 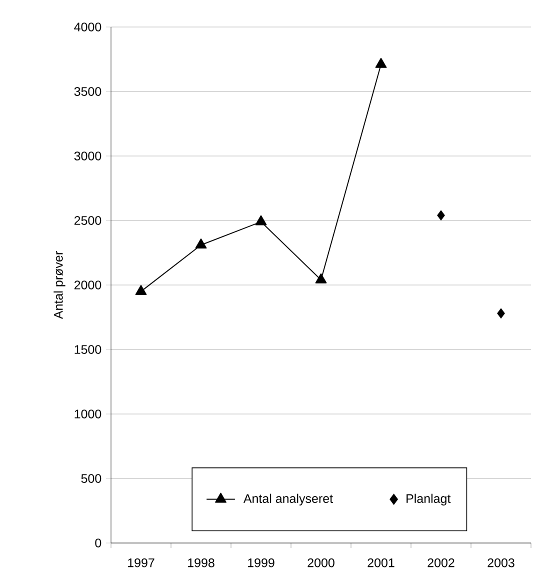 I want to click on x-tick-label: 2002, so click(x=441, y=563).